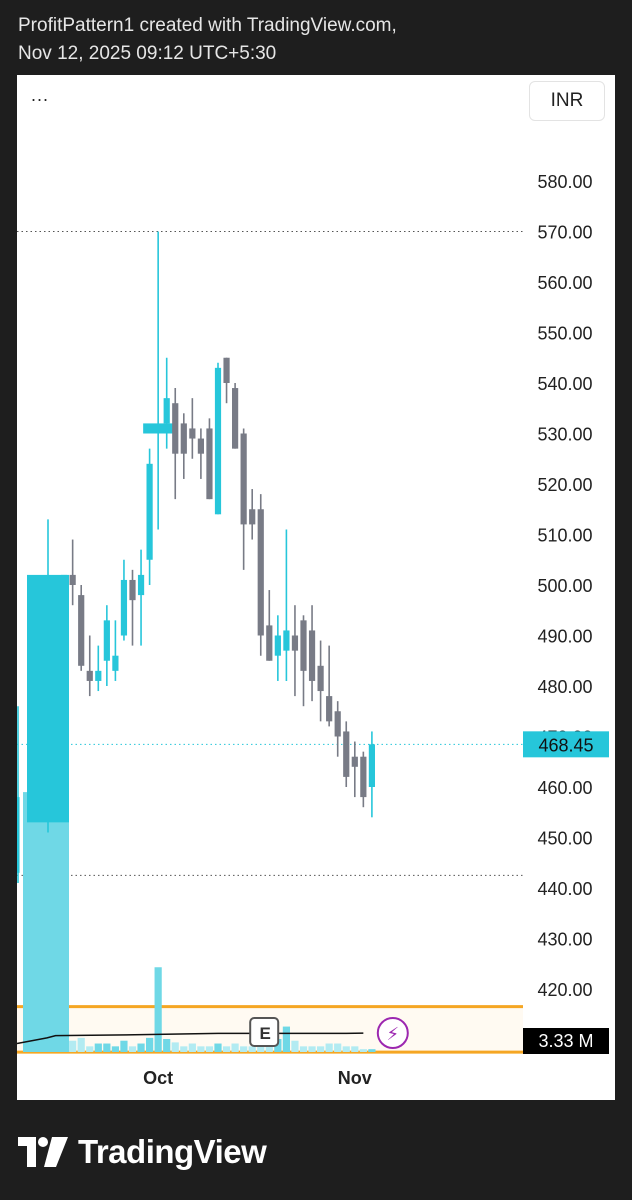 Image resolution: width=632 pixels, height=1200 pixels. I want to click on dividend-badge-icon: ⚡, so click(392, 1034).